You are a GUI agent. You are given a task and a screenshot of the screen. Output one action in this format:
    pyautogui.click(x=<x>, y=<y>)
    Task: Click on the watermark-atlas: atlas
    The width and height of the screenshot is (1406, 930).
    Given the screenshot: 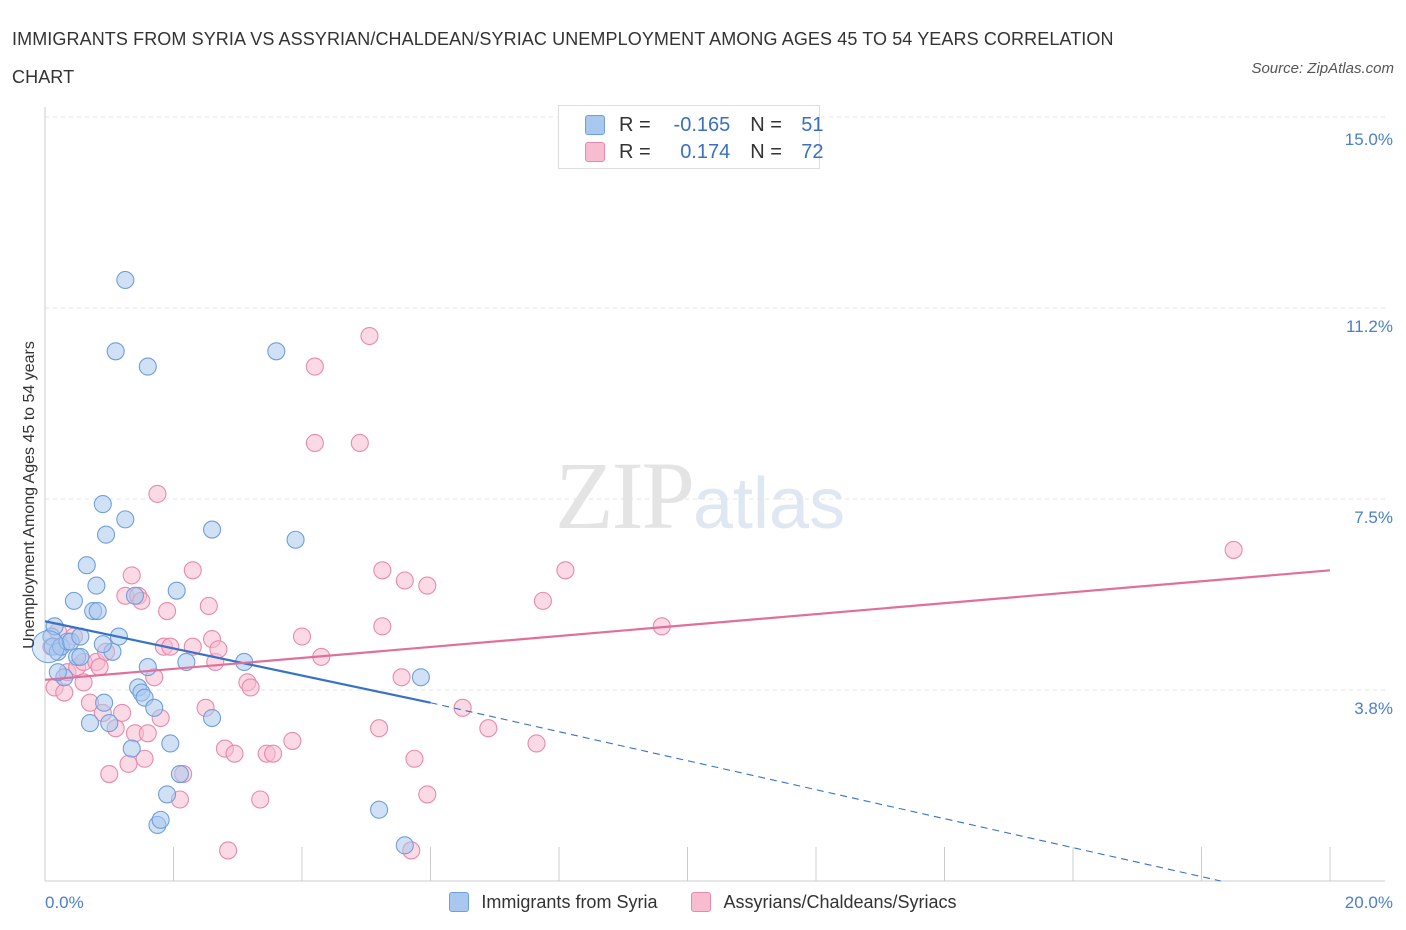 What is the action you would take?
    pyautogui.click(x=769, y=504)
    